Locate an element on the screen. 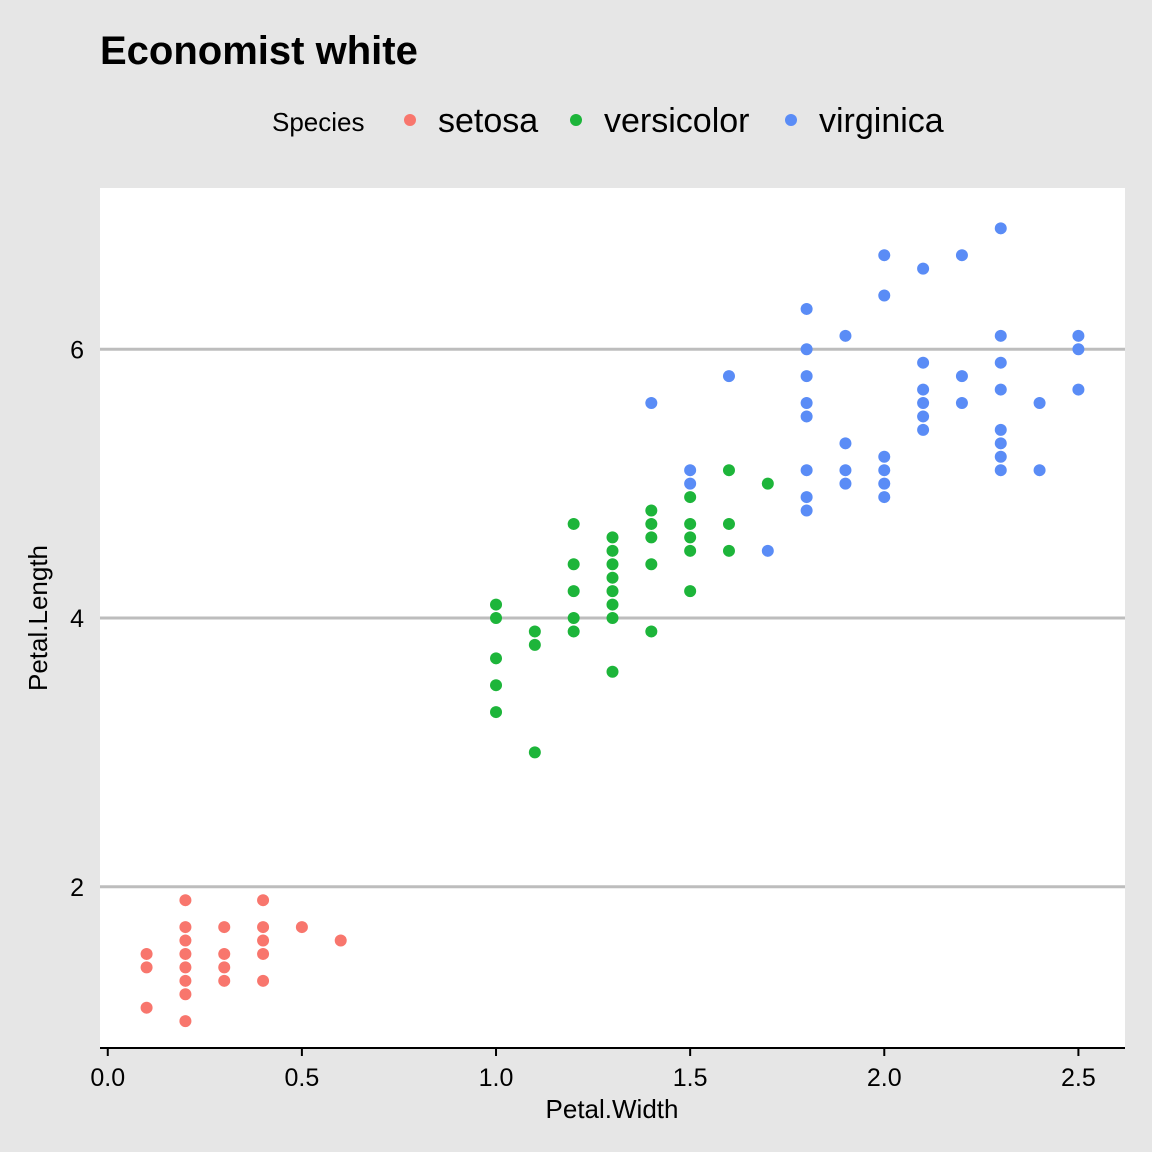 This screenshot has height=1152, width=1152. y-axis-label: Petal.Length is located at coordinates (38, 618).